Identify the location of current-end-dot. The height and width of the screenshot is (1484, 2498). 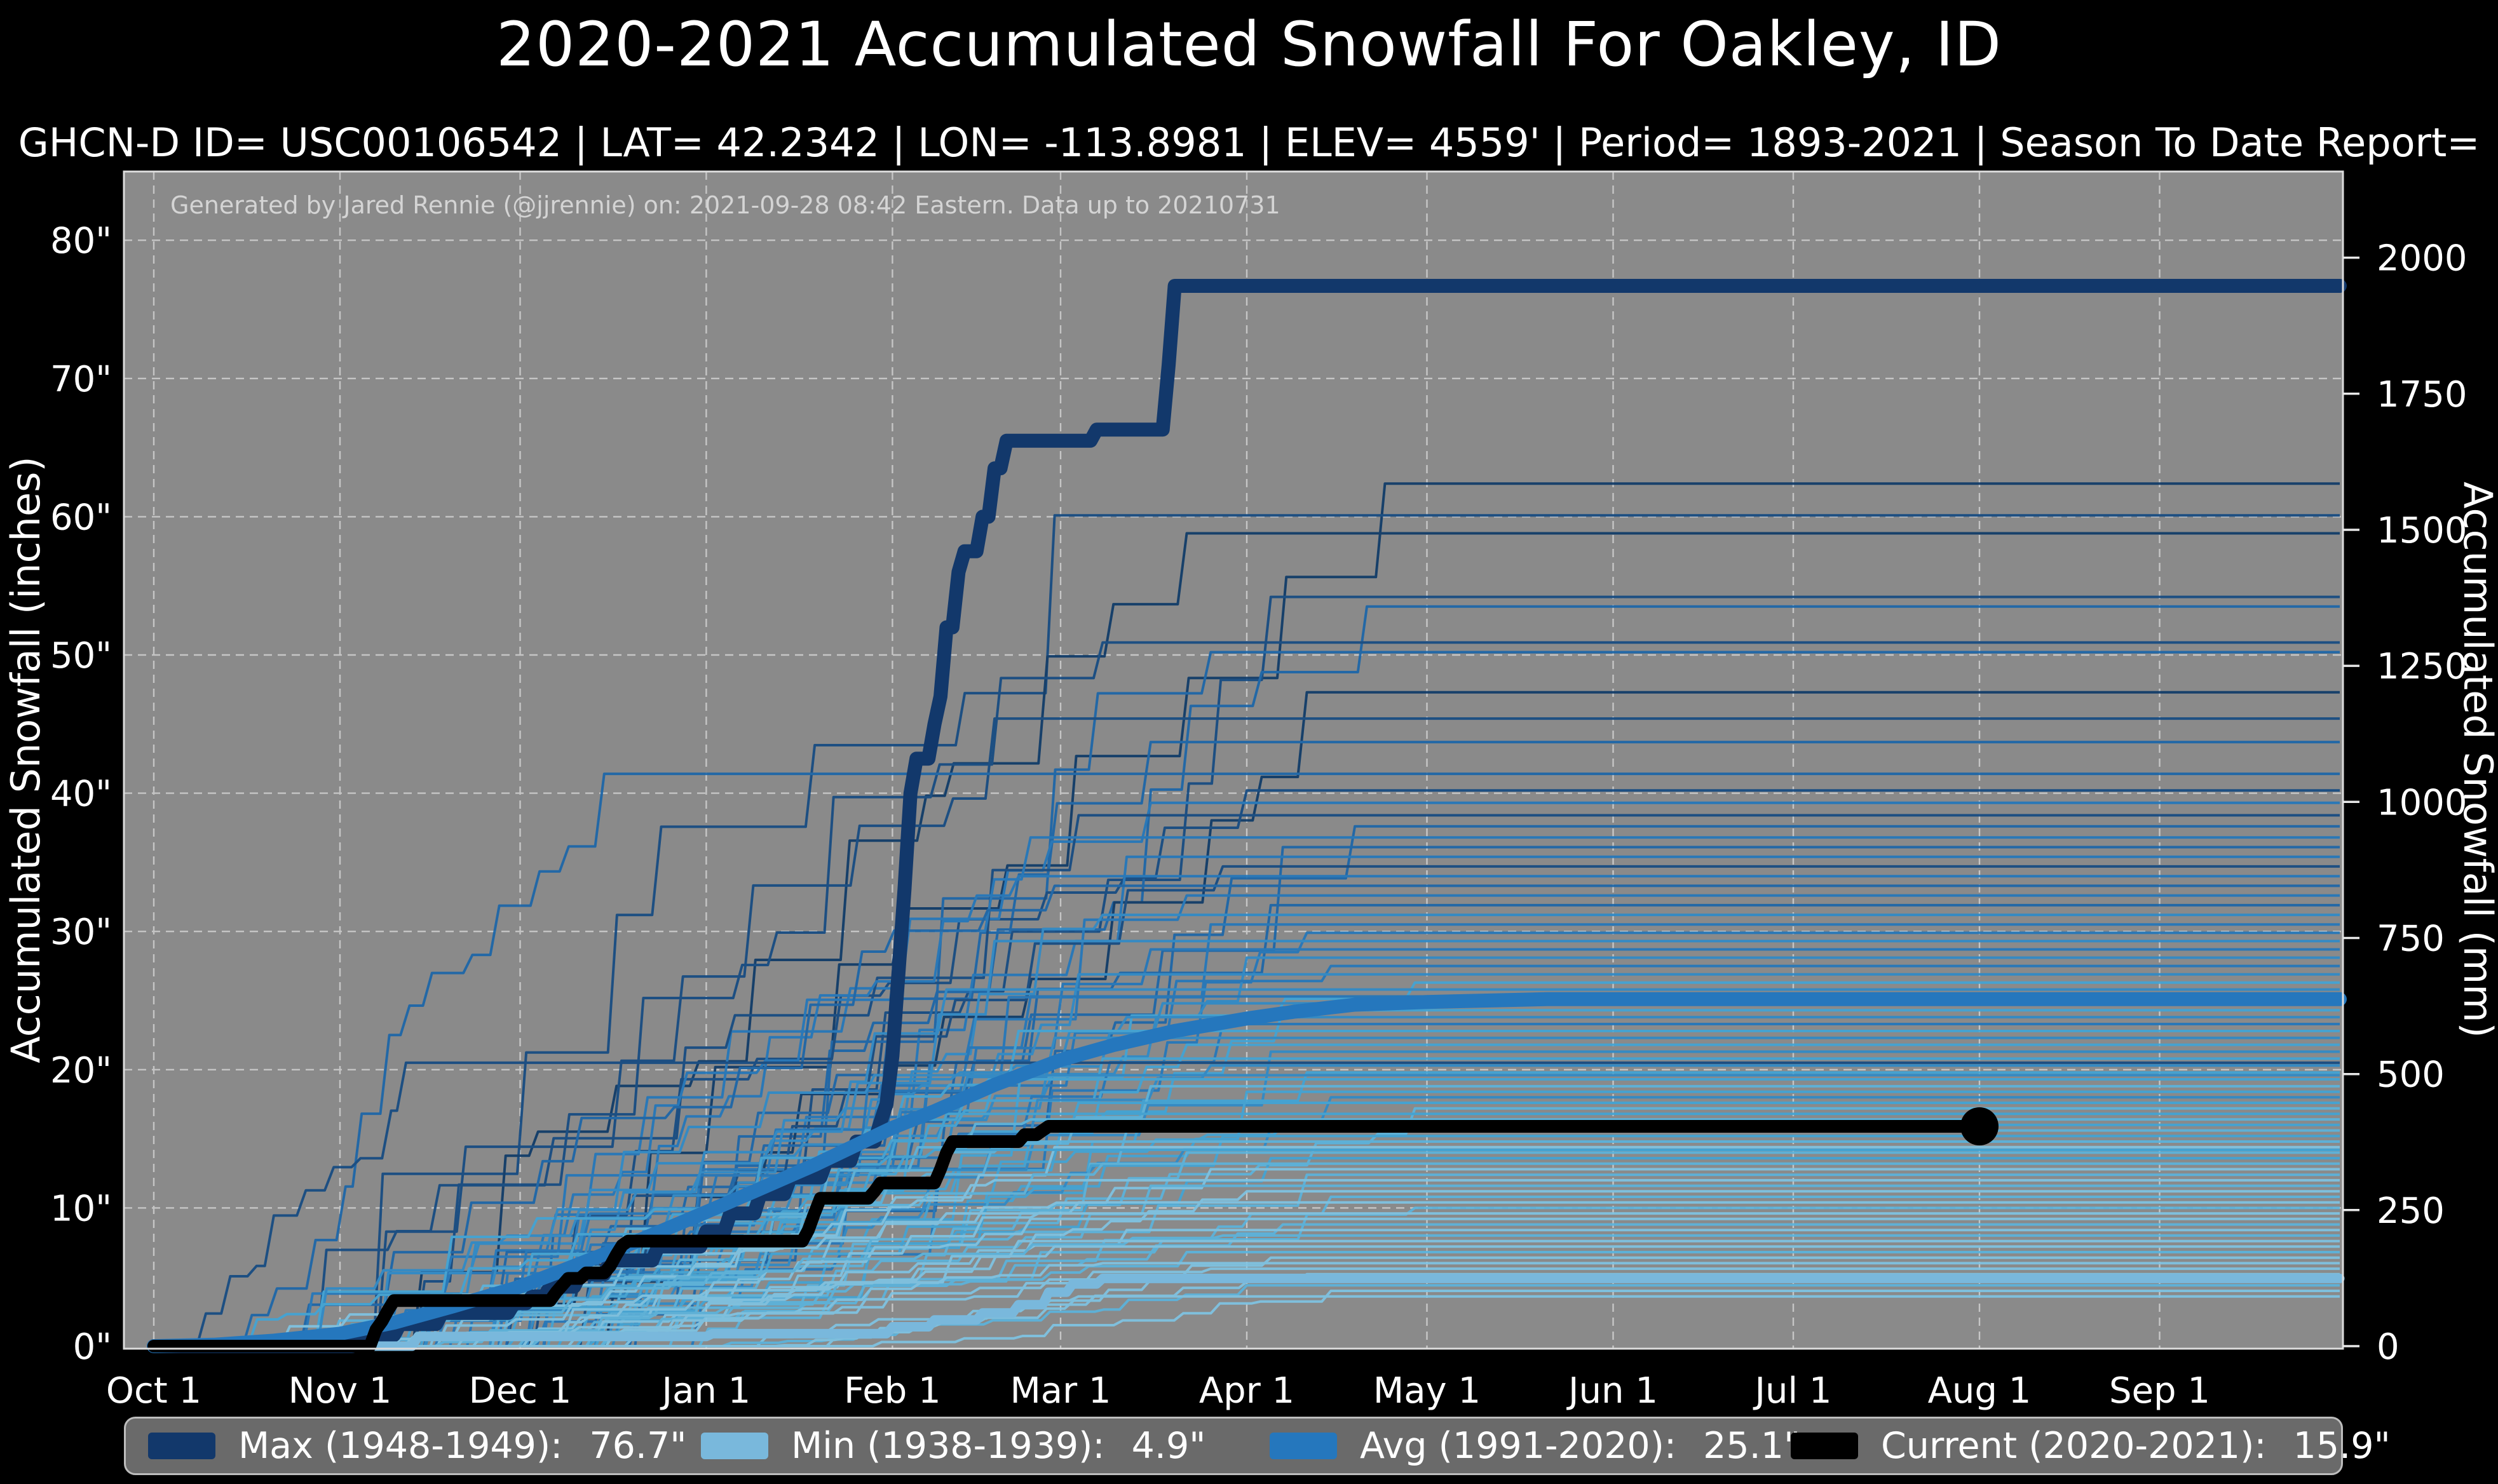
(1979, 1126).